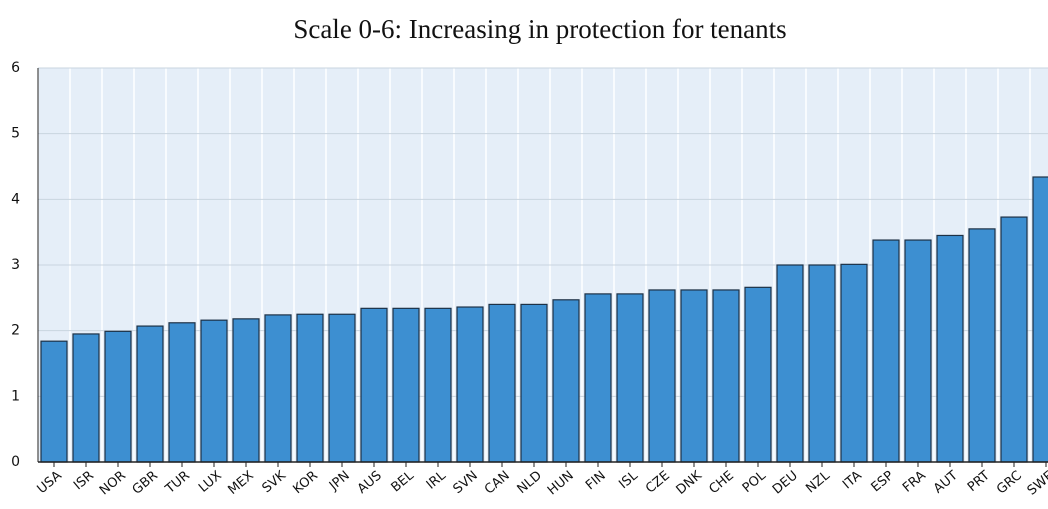  I want to click on x-tick-label: DNK, so click(690, 483).